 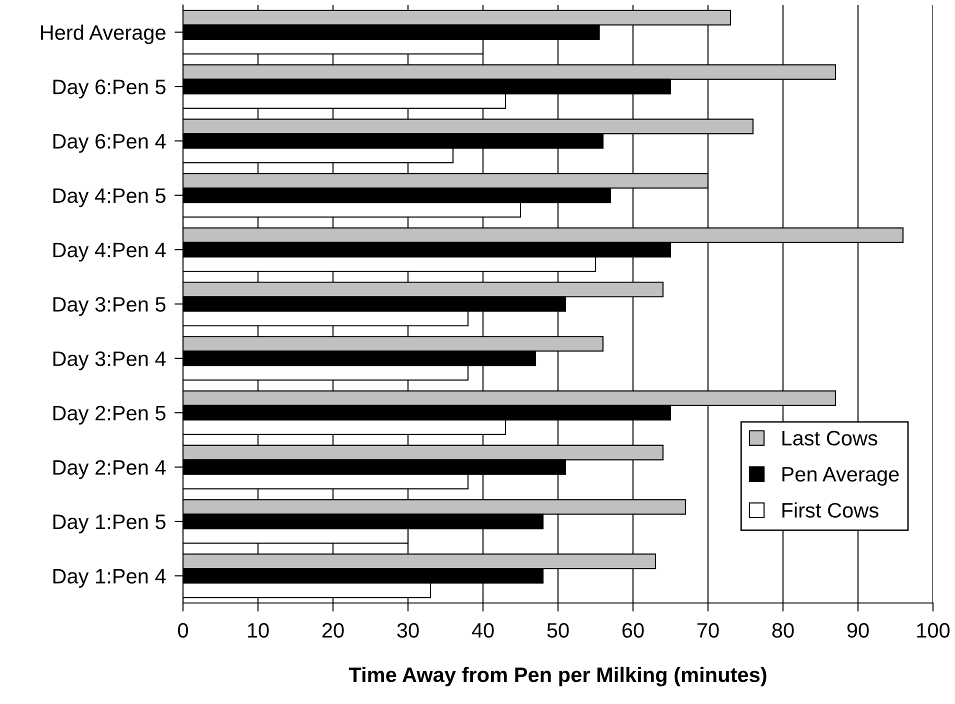 I want to click on x-tick-label: 60, so click(x=633, y=630).